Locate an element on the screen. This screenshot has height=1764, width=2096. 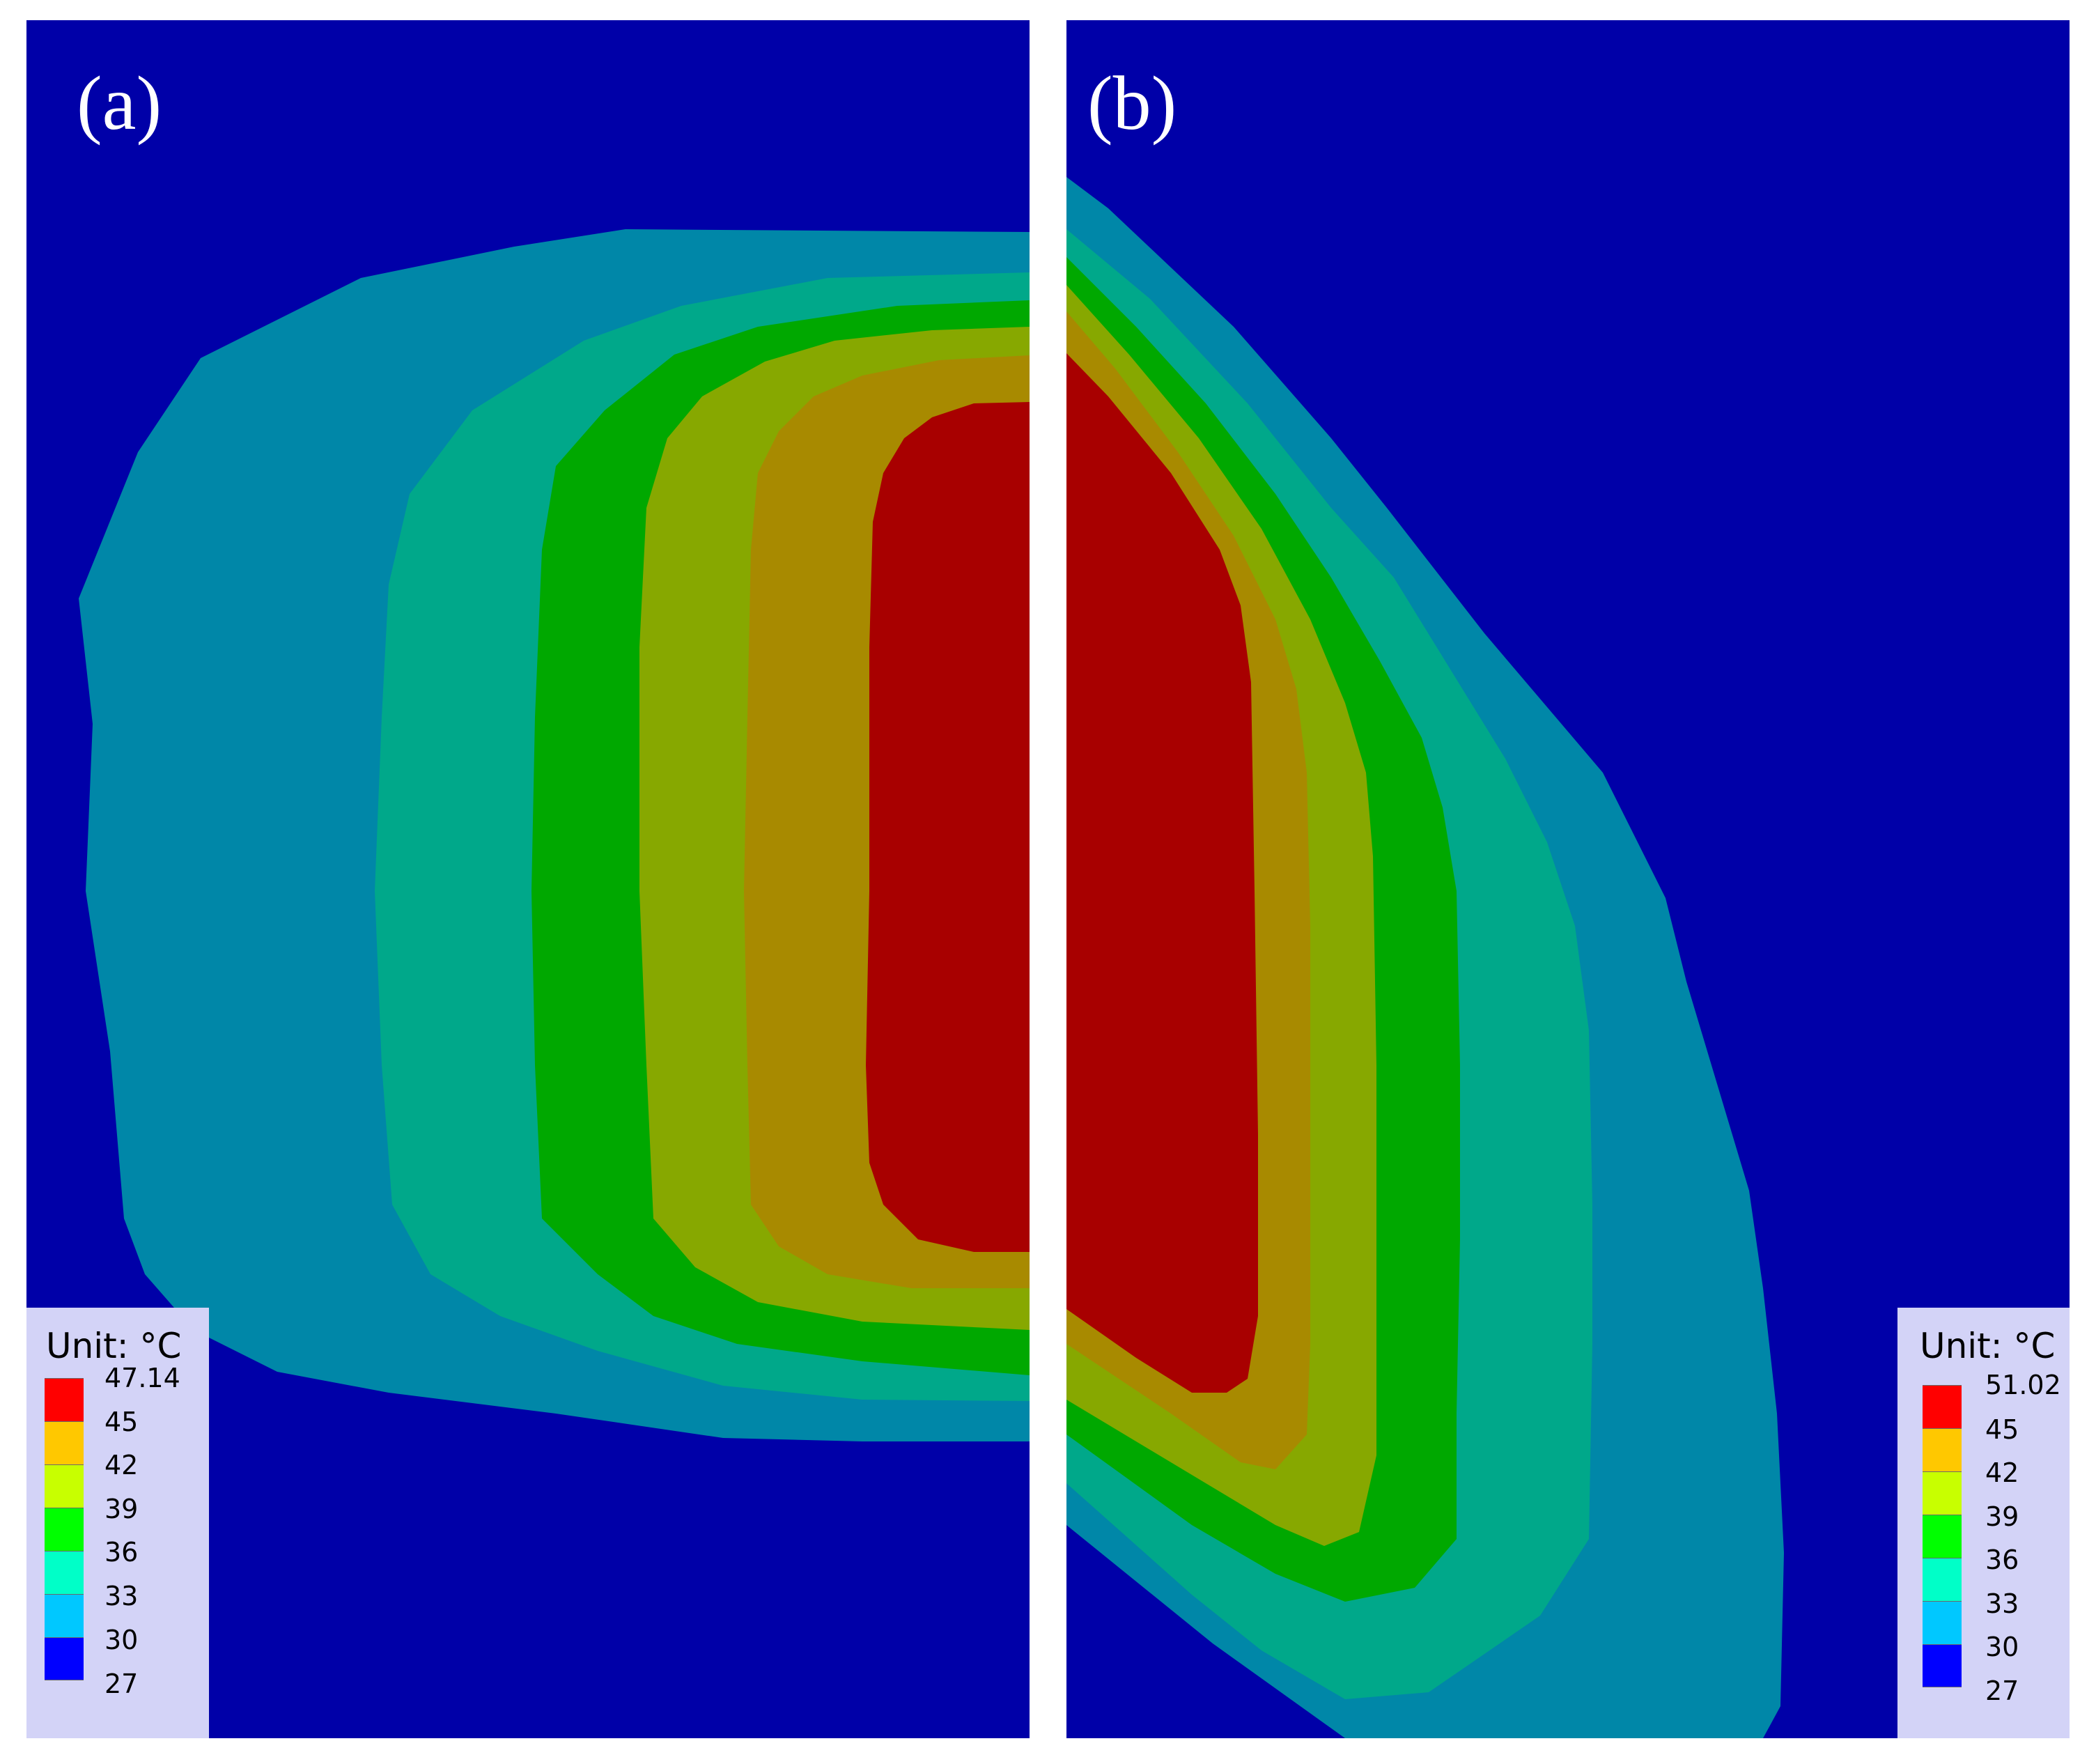
legend-value-b-2: 45 is located at coordinates (2002, 1429).